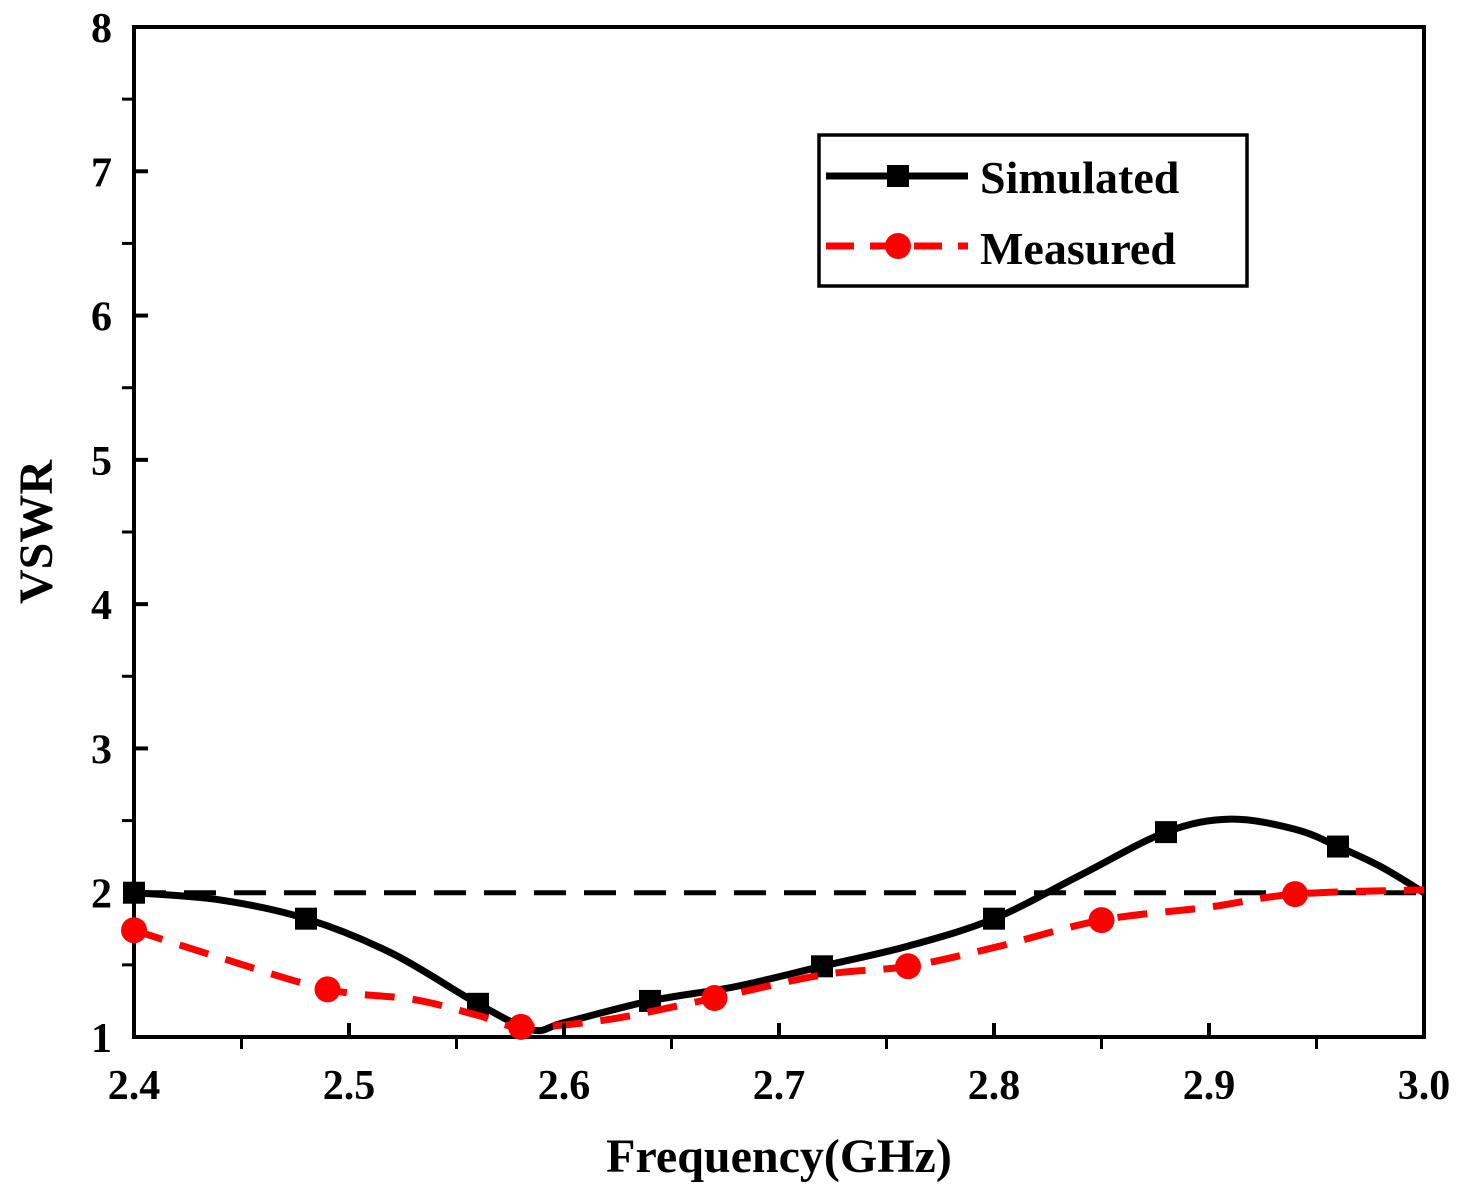 The width and height of the screenshot is (1468, 1193). Describe the element at coordinates (36, 531) in the screenshot. I see `y-axis-title: VSWR` at that location.